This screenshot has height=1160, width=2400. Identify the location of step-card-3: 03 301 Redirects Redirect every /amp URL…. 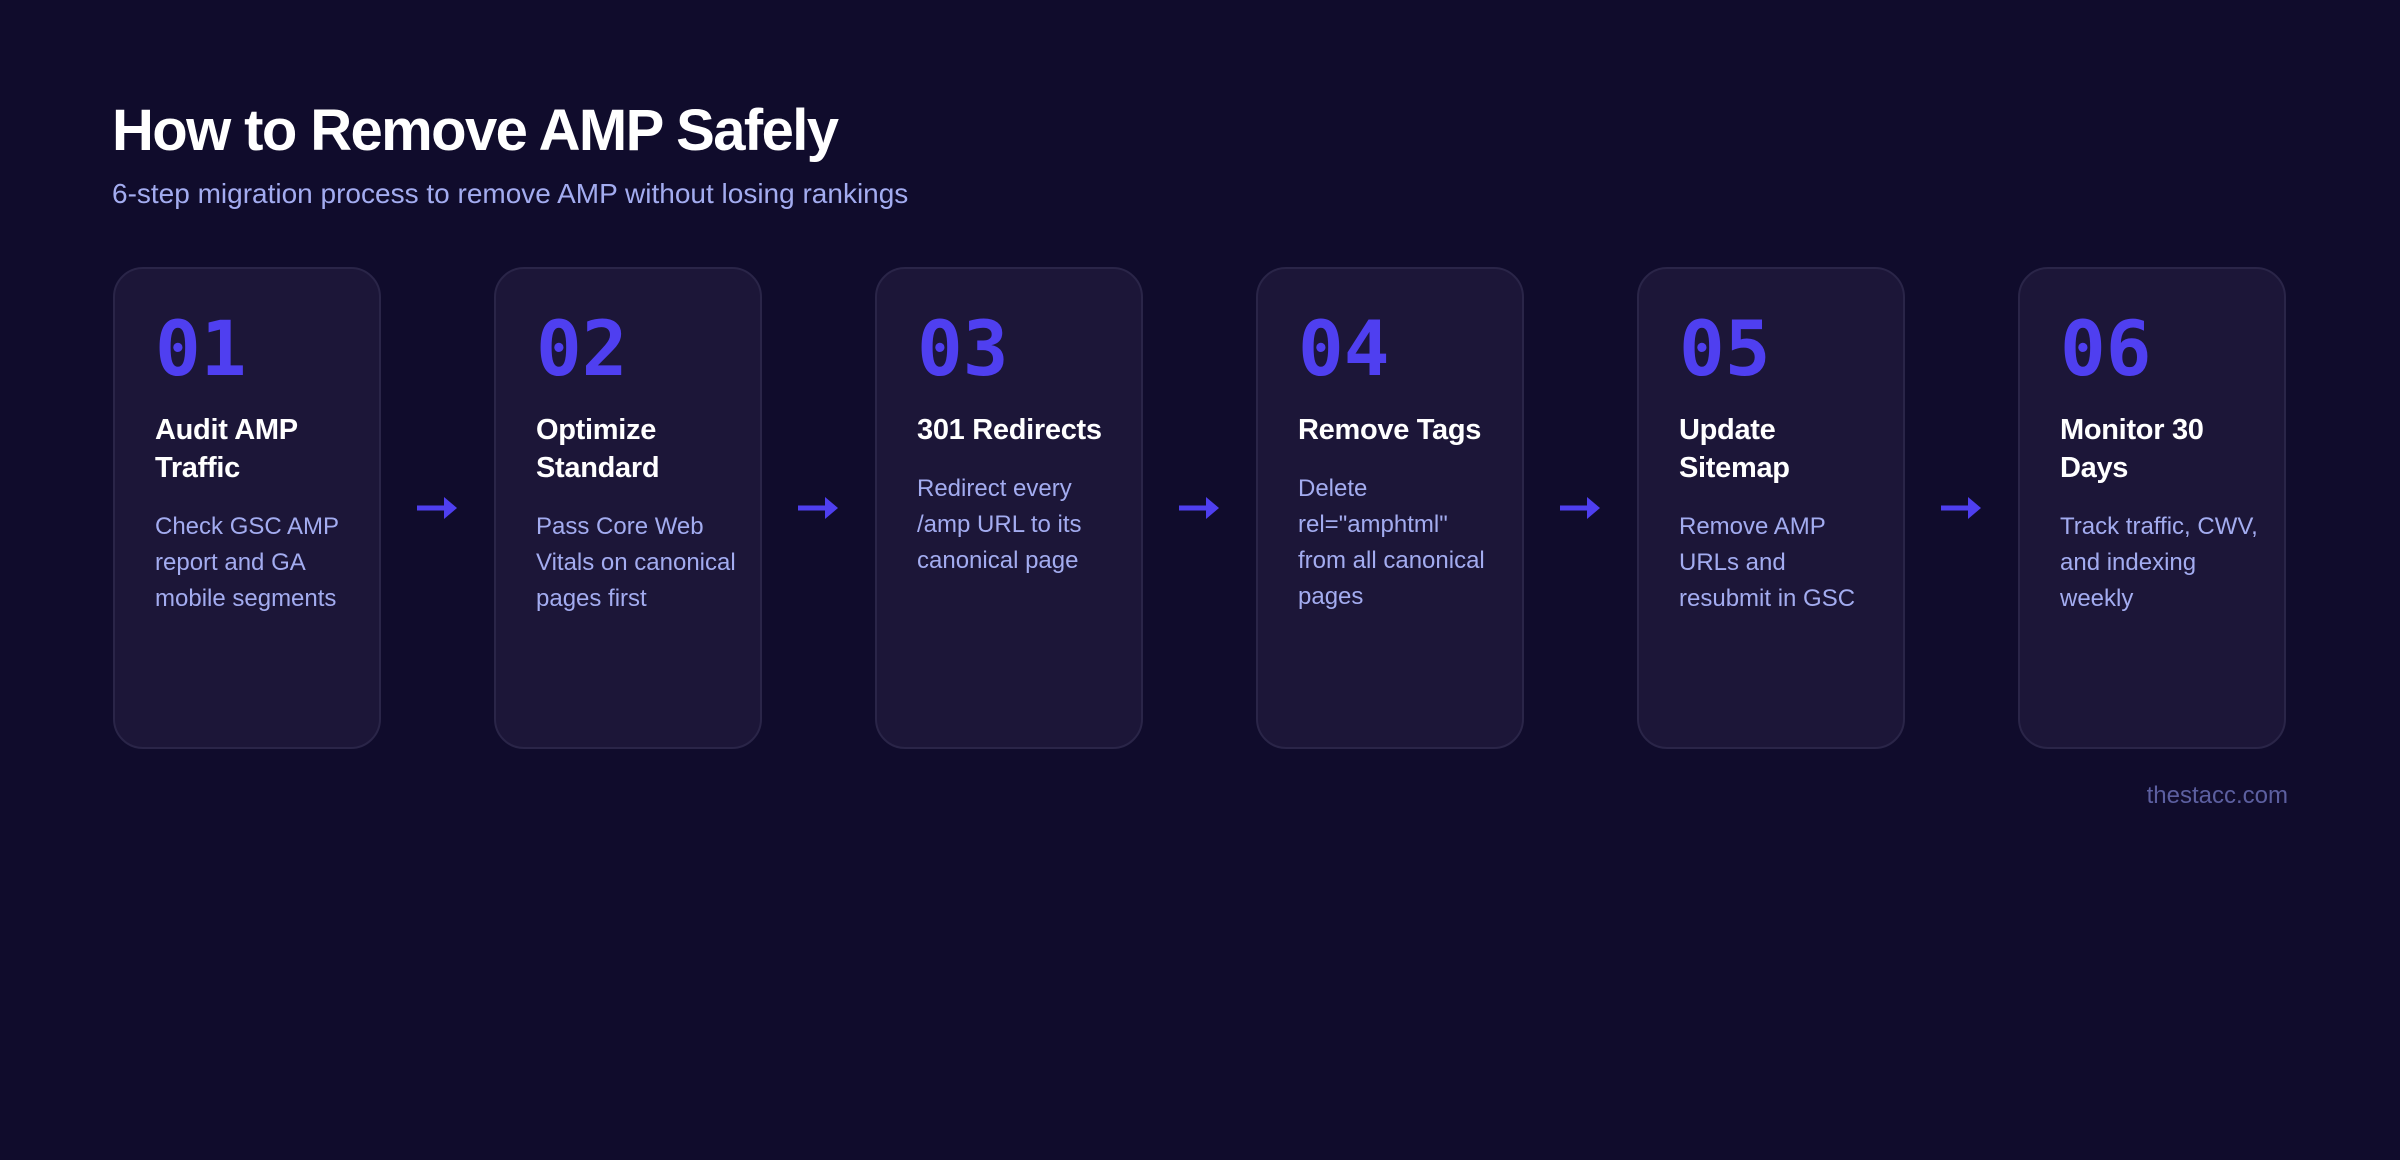
(1009, 508).